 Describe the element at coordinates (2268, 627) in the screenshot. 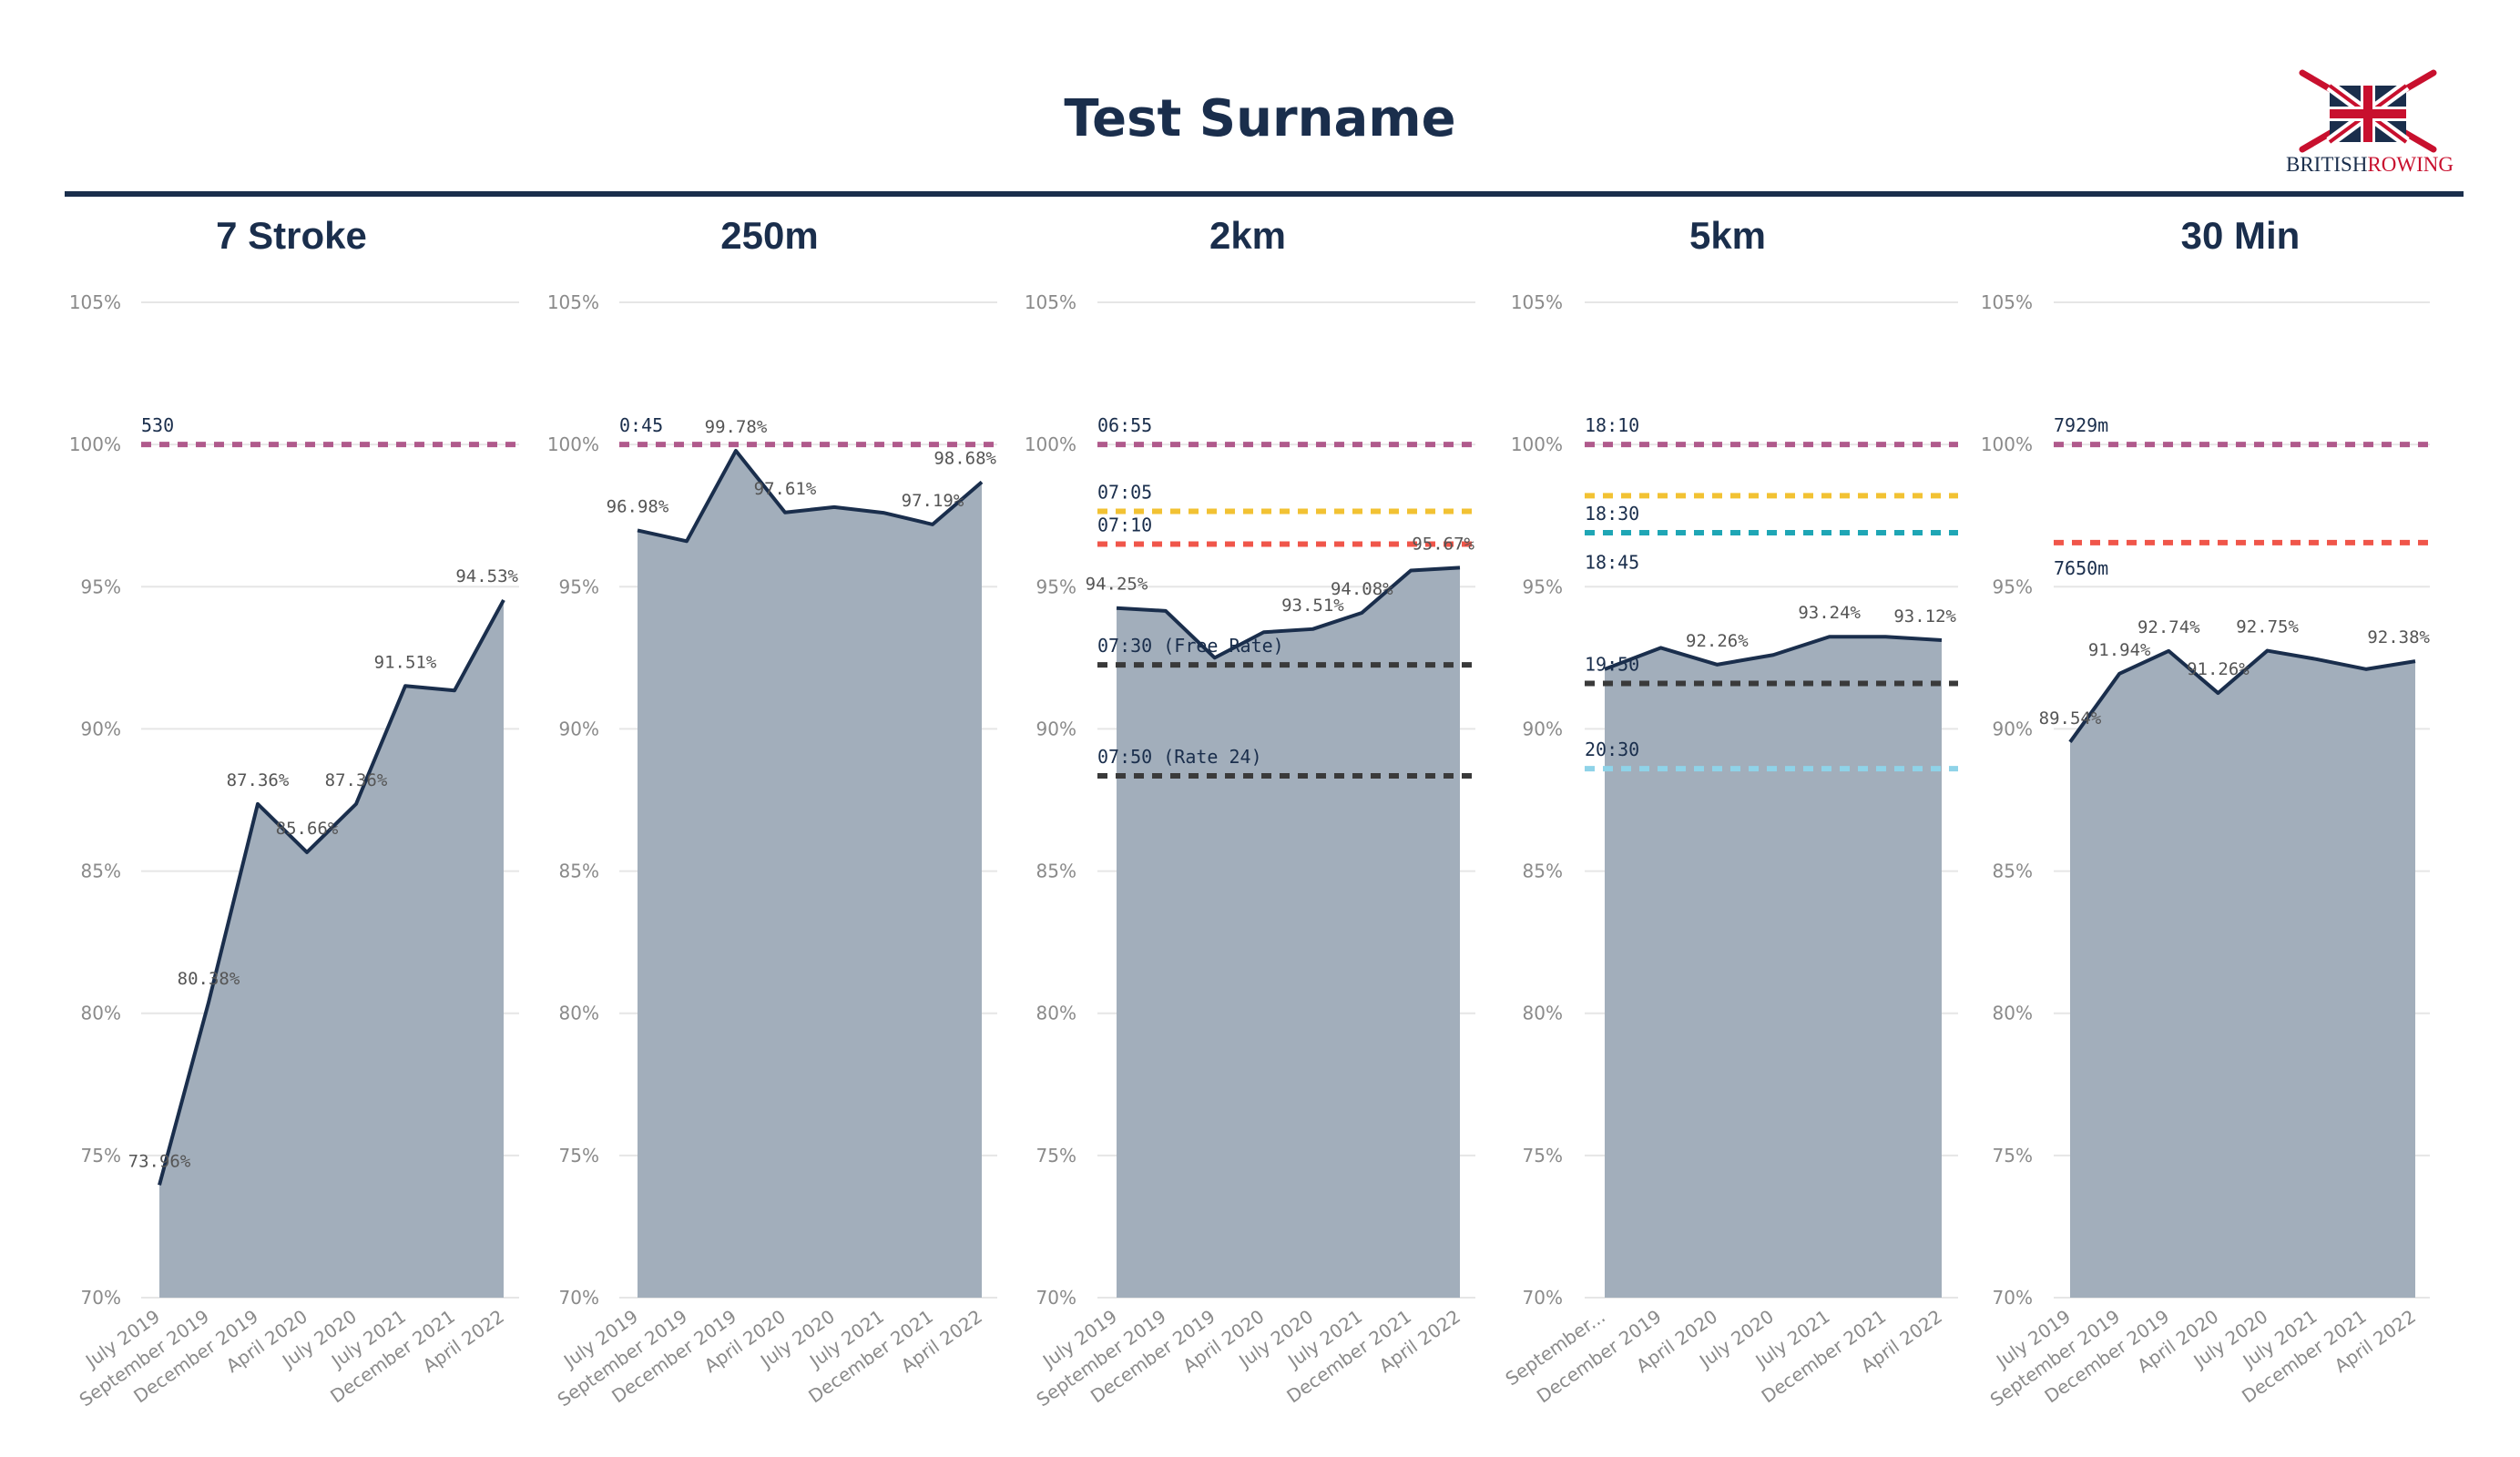

I see `data-label: 92.75%` at that location.